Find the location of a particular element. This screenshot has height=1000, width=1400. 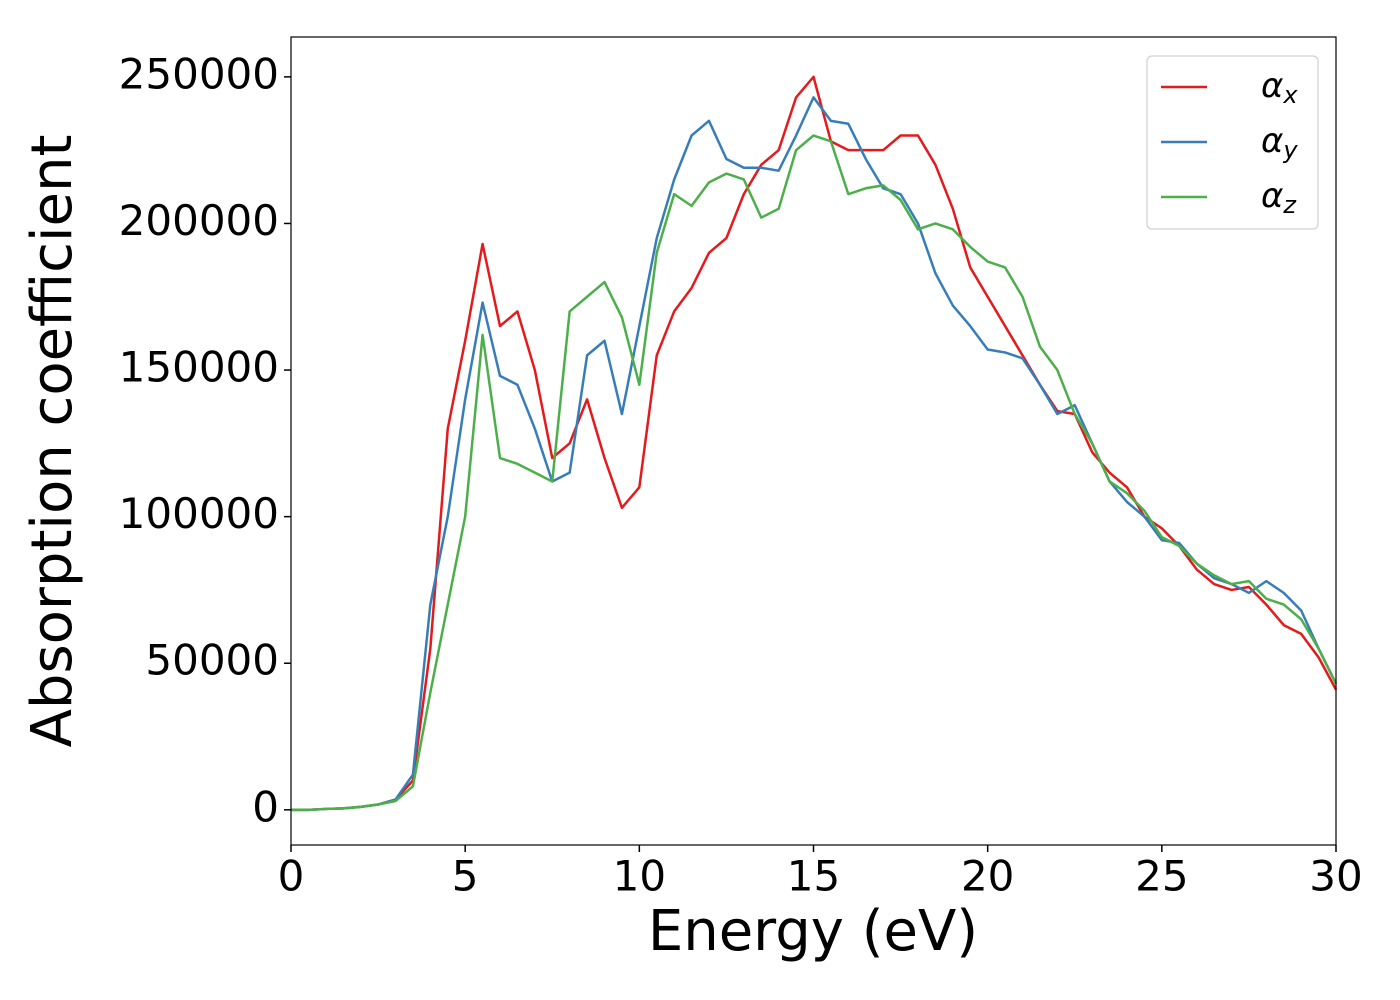

x-tick-label: 30 is located at coordinates (1335, 876).